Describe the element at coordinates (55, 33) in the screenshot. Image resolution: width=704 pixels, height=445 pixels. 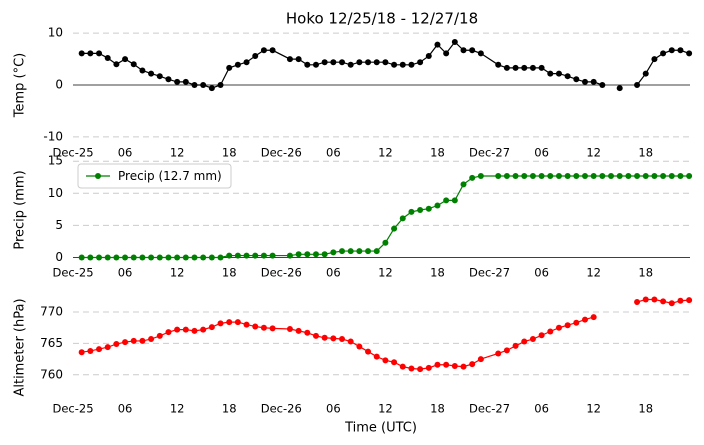
I see `y-tick-label: 10` at that location.